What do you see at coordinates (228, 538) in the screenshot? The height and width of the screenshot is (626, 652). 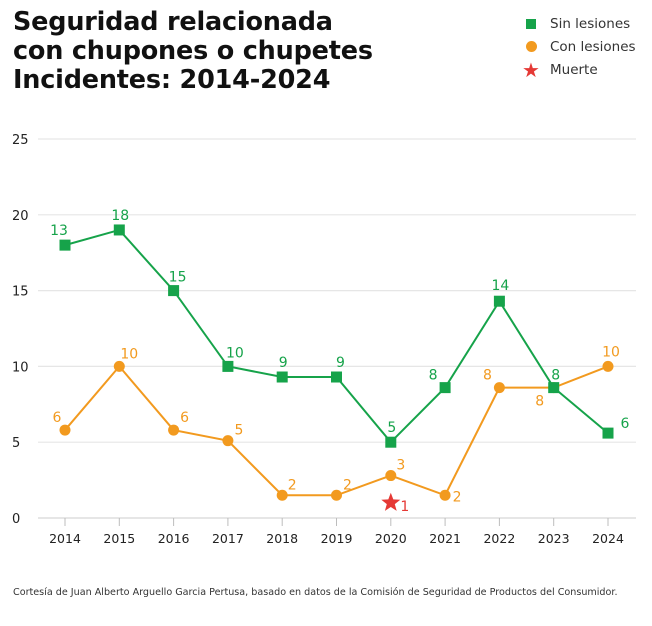 I see `x-tick-label: 2017` at bounding box center [228, 538].